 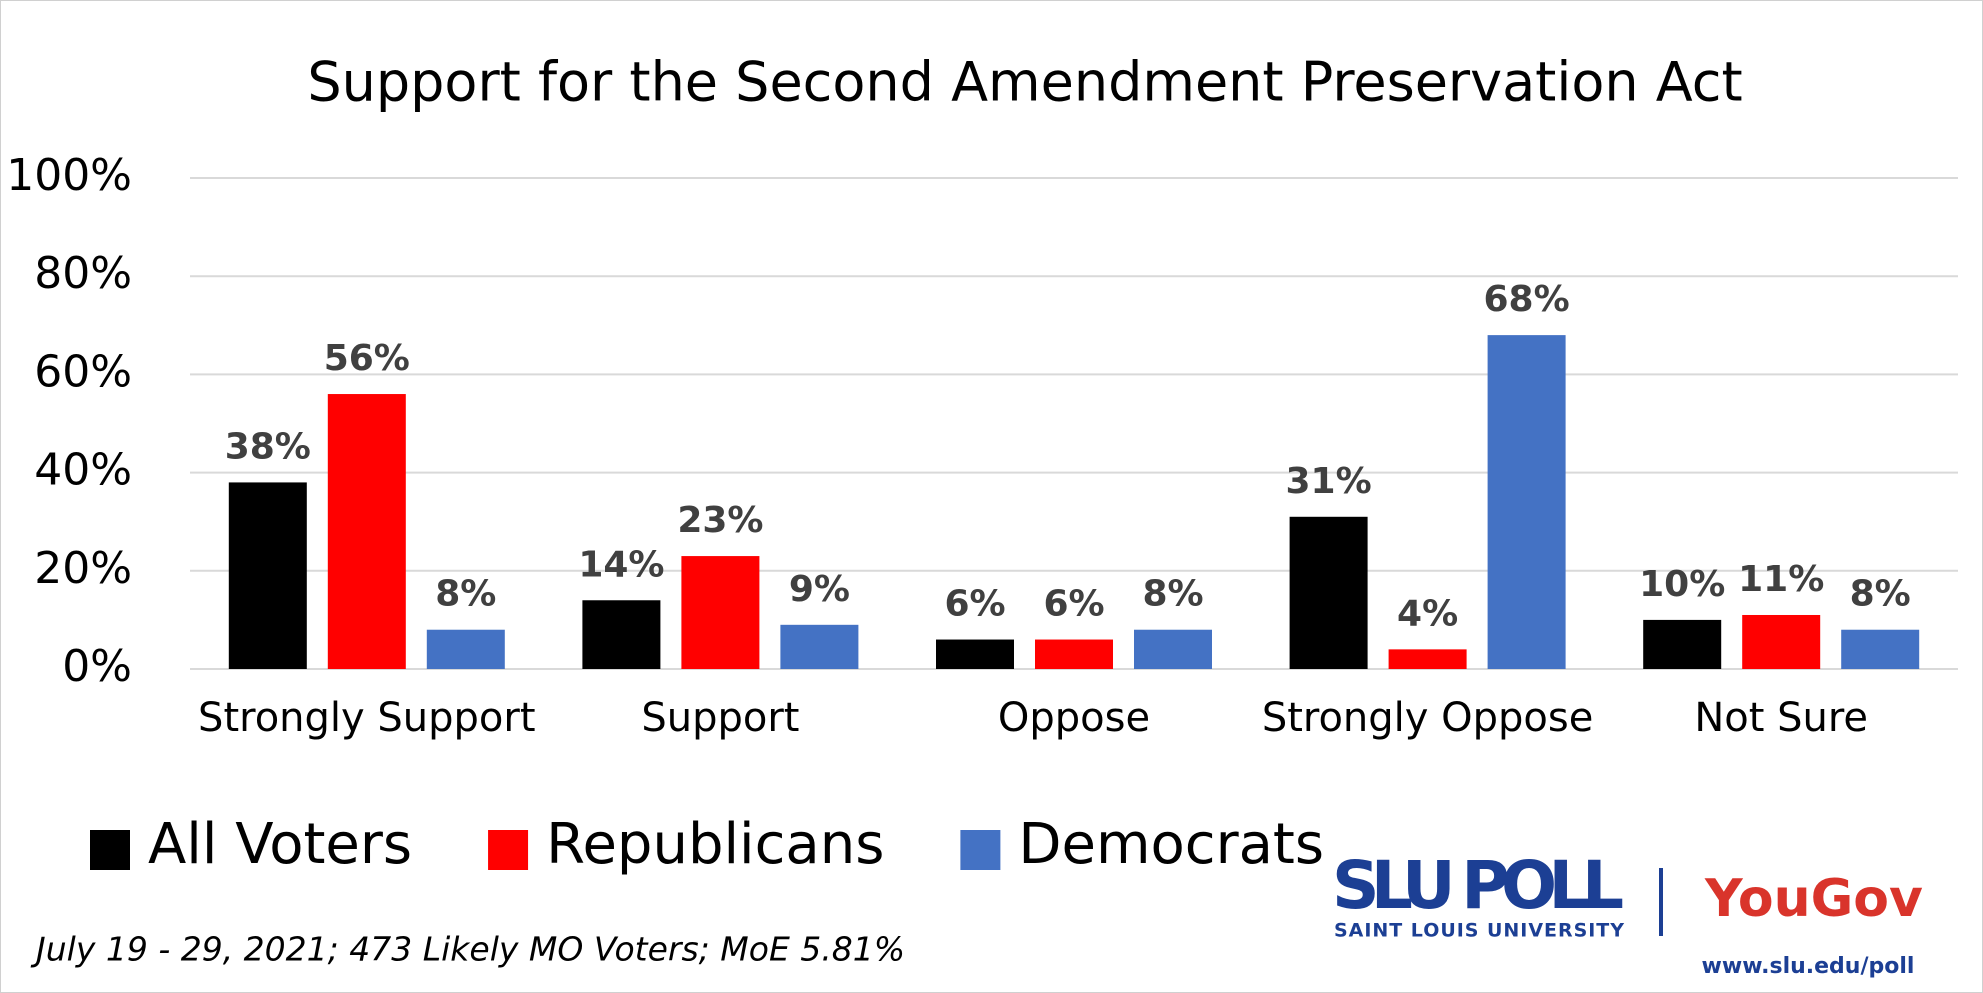 I want to click on x-tick-label: Strongly Support, so click(x=366, y=718).